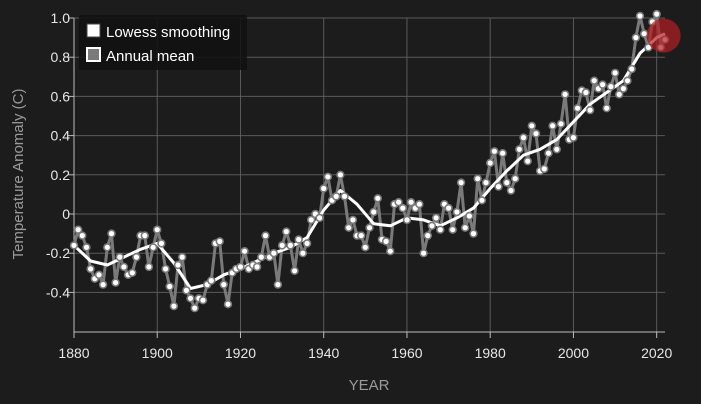 The image size is (701, 404). I want to click on legend-swatch-lowess, so click(93, 30).